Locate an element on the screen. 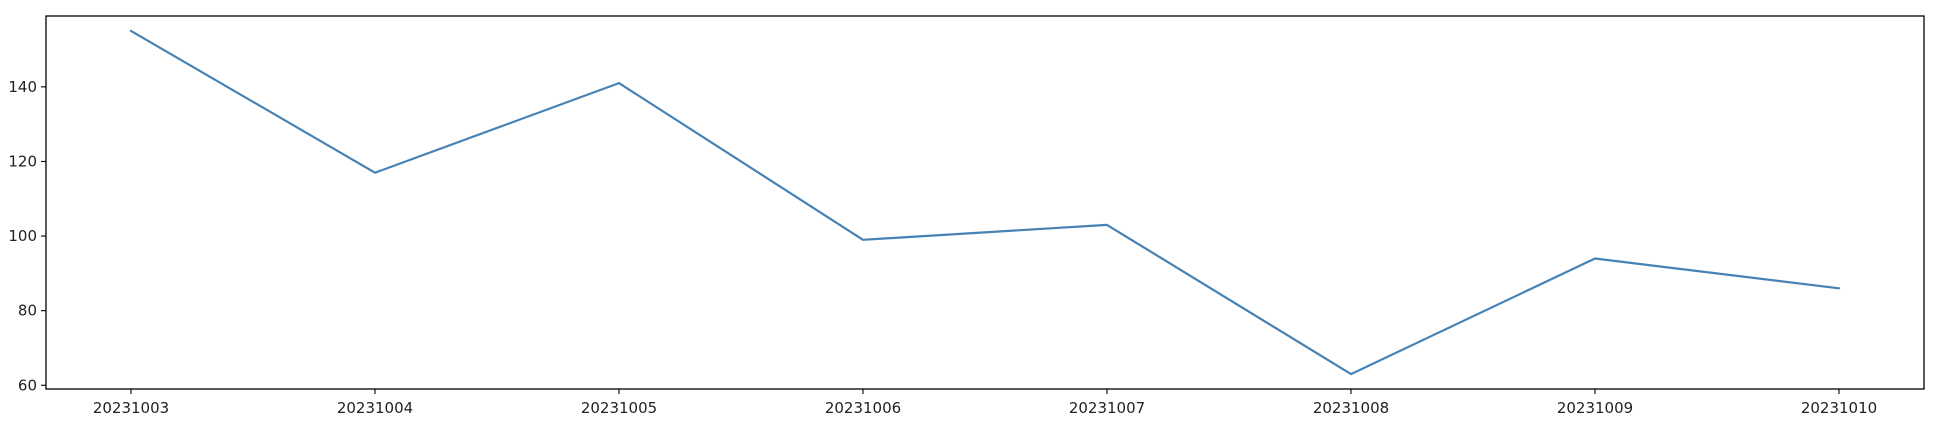 The height and width of the screenshot is (436, 1934). y-tick-label: 60 is located at coordinates (27, 385).